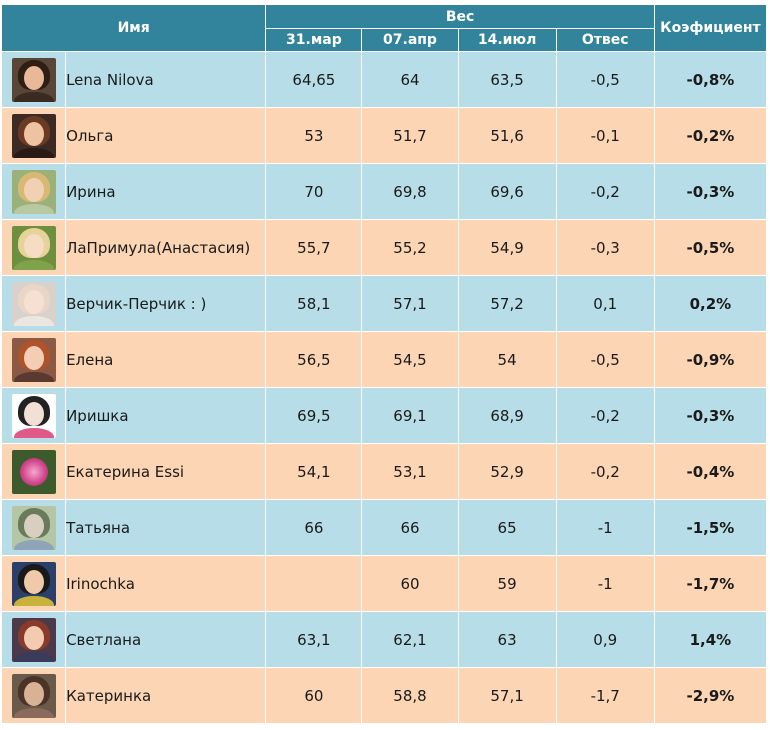  What do you see at coordinates (314, 527) in the screenshot?
I see `weight-date-1: 66` at bounding box center [314, 527].